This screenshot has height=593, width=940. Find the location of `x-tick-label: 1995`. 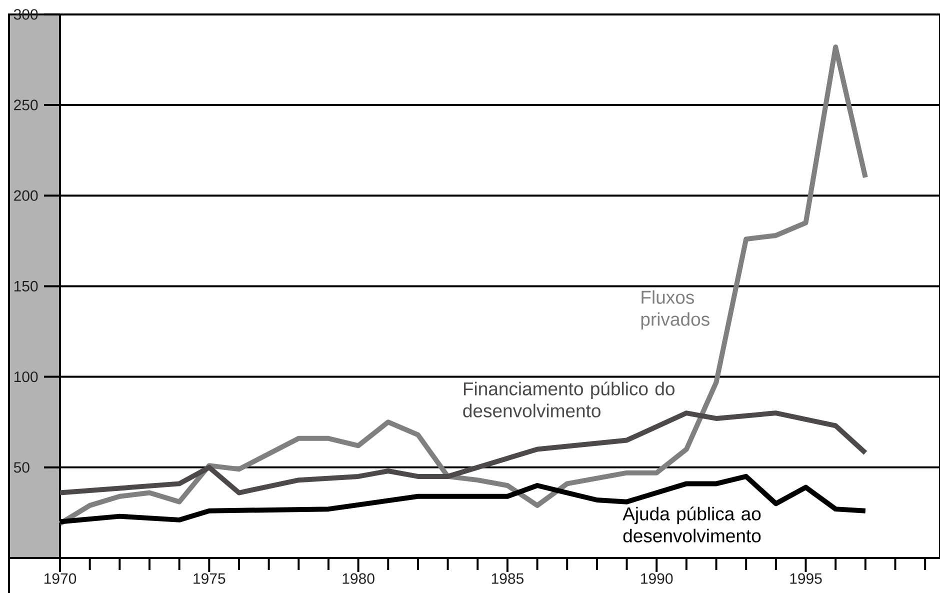

x-tick-label: 1995 is located at coordinates (806, 578).